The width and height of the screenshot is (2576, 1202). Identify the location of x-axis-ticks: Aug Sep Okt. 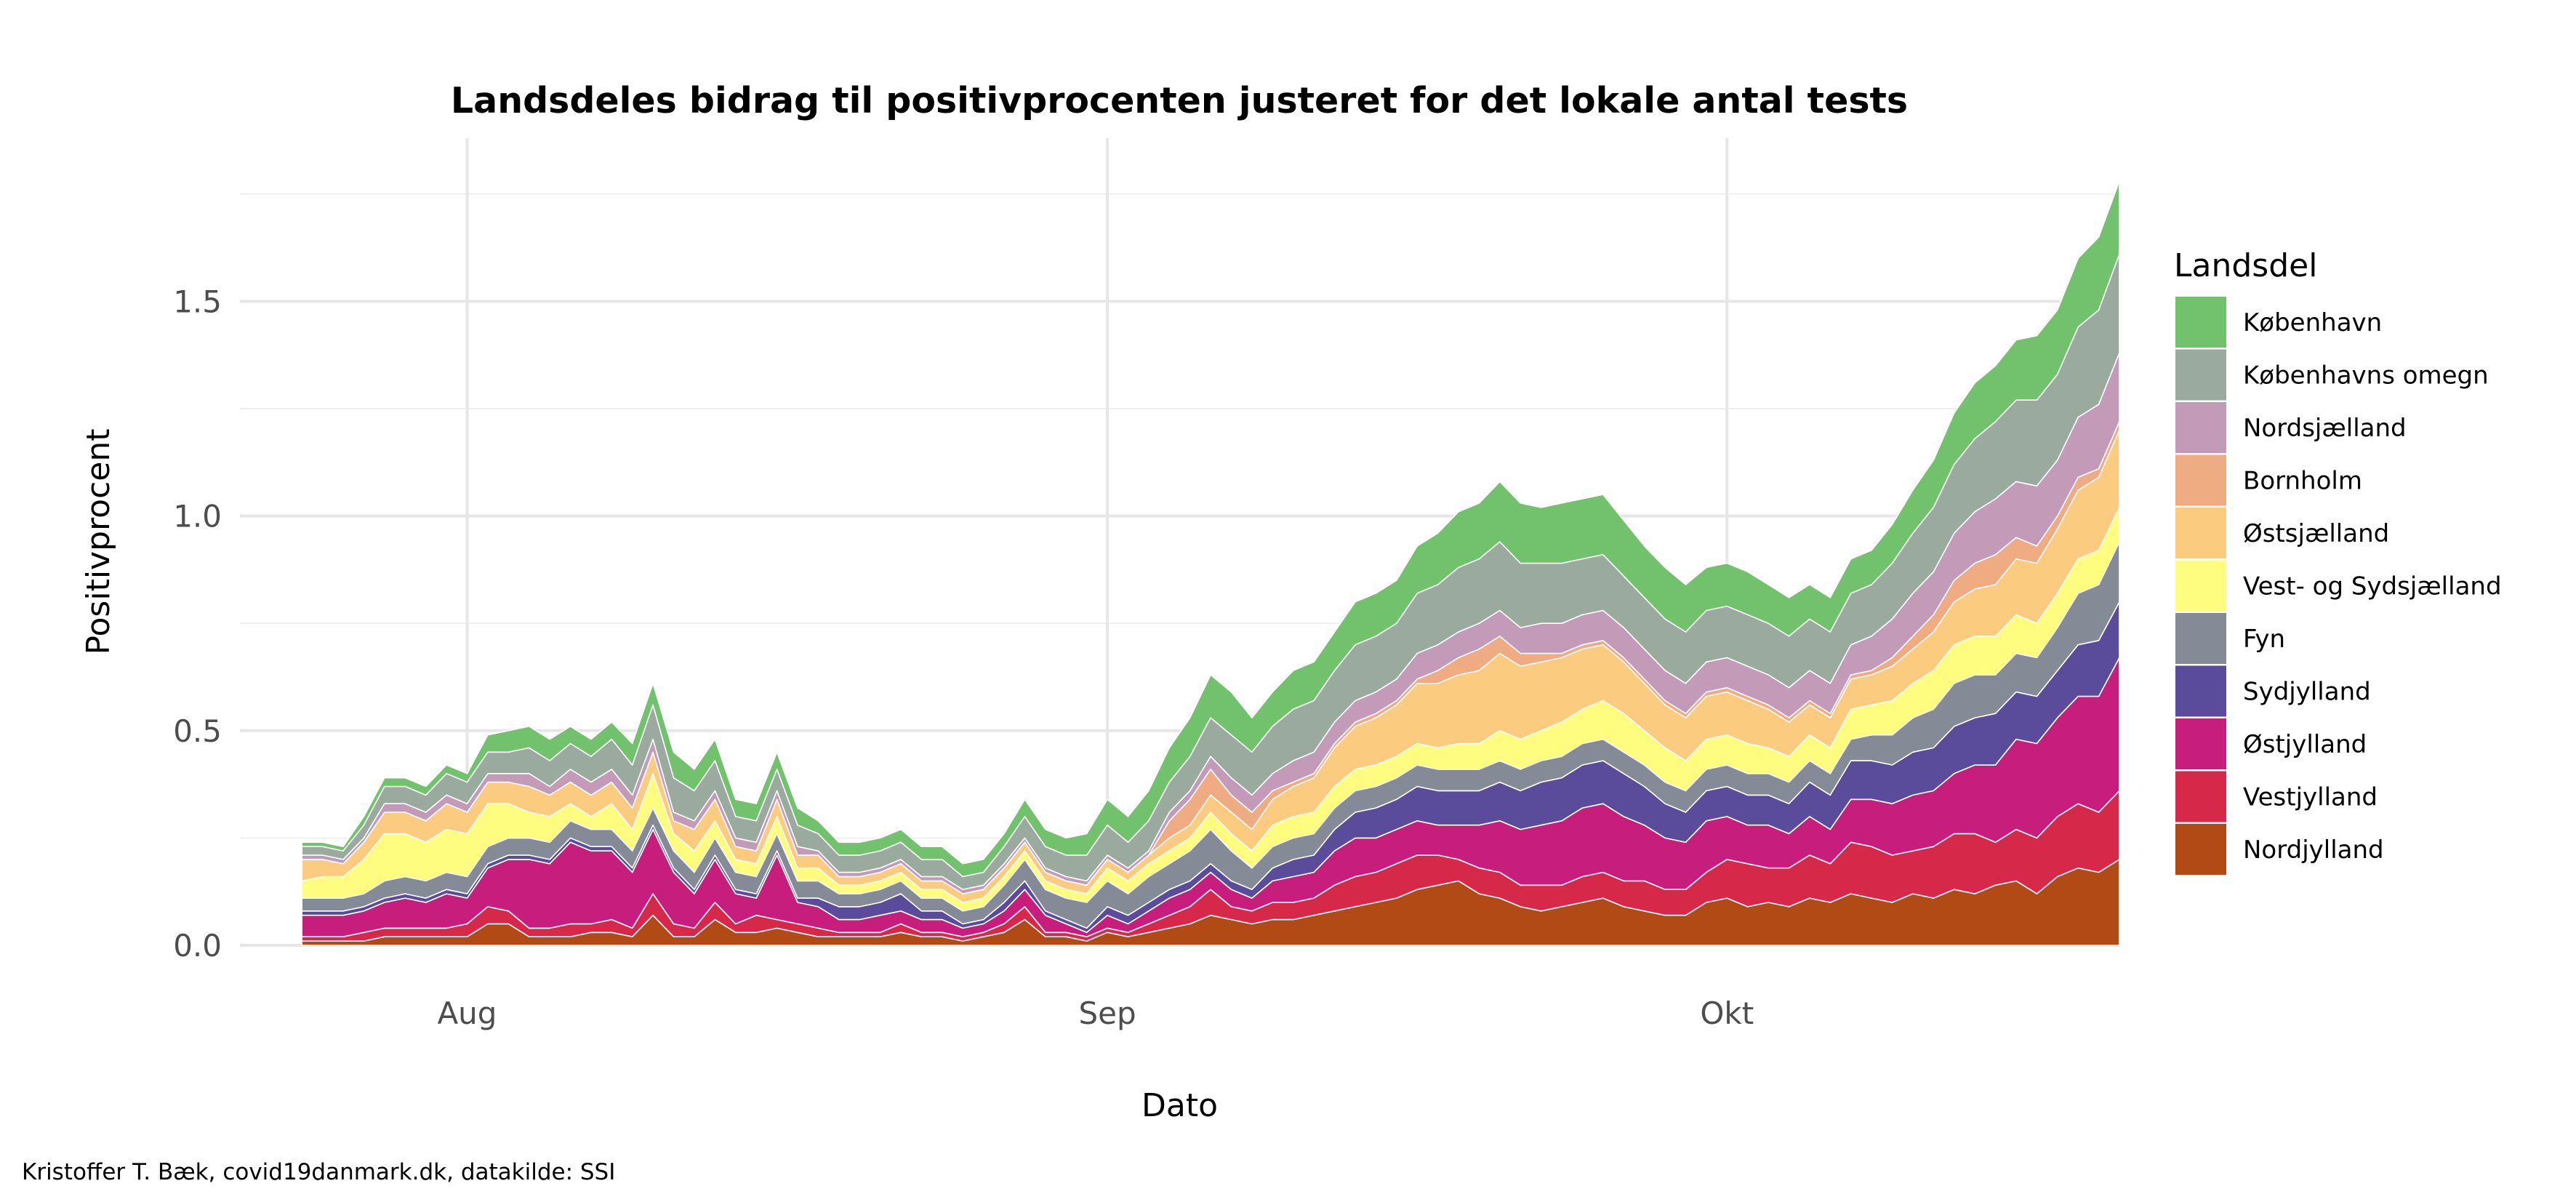
(1095, 1013).